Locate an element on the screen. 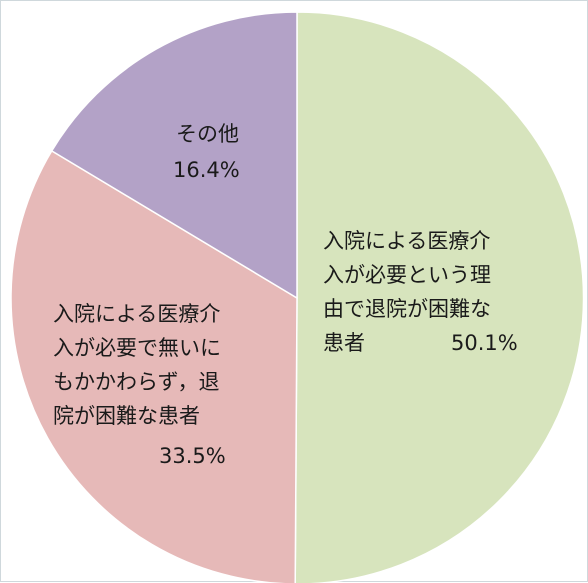 Image resolution: width=588 pixels, height=583 pixels. slice-label-line: 院が困難な患者 is located at coordinates (126, 416).